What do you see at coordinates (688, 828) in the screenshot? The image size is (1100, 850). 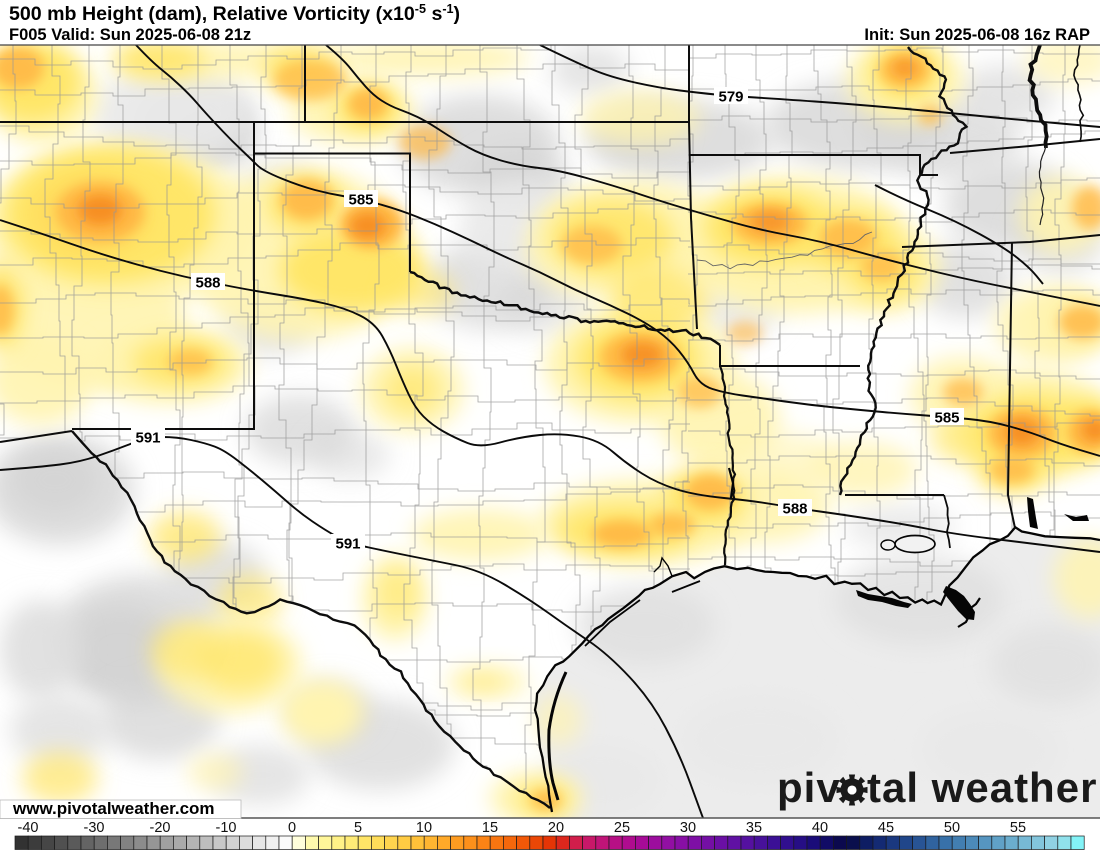 I see `svg-text: 30` at bounding box center [688, 828].